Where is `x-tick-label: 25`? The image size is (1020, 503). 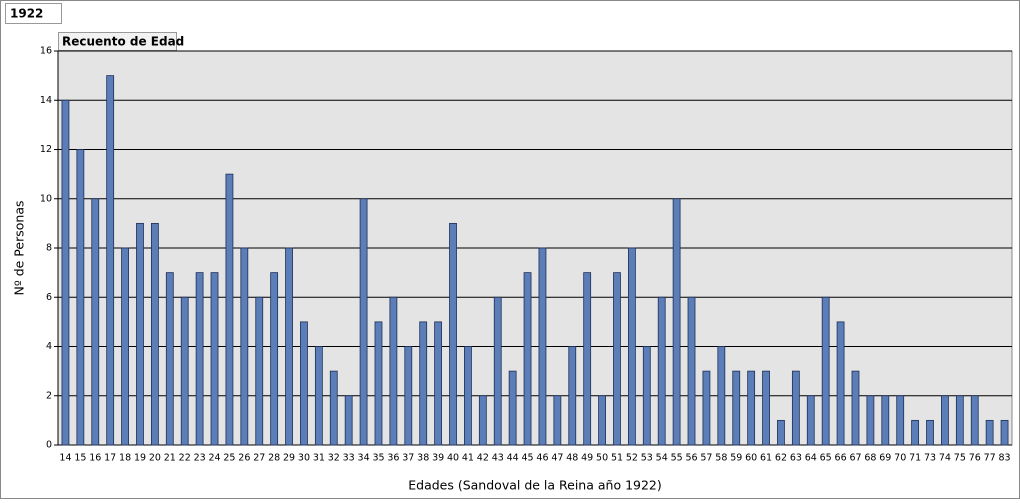
x-tick-label: 25 is located at coordinates (229, 458).